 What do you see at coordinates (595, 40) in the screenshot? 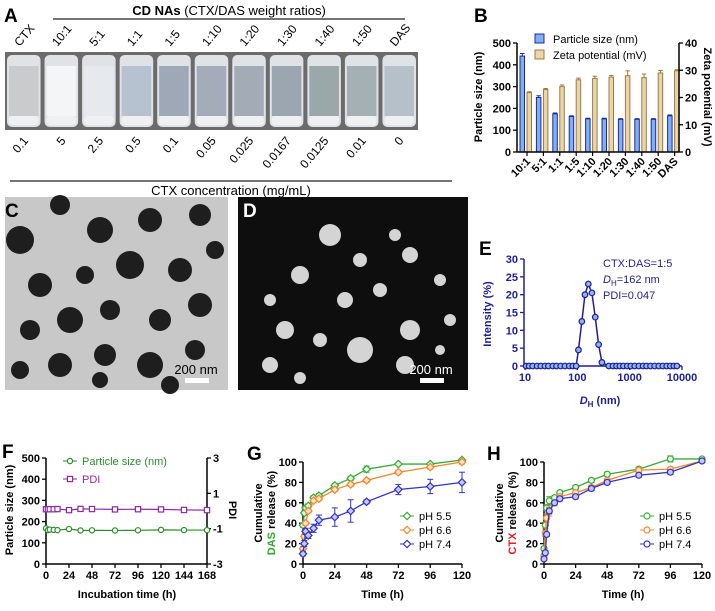
I see `legend-label: Particle size (nm)` at bounding box center [595, 40].